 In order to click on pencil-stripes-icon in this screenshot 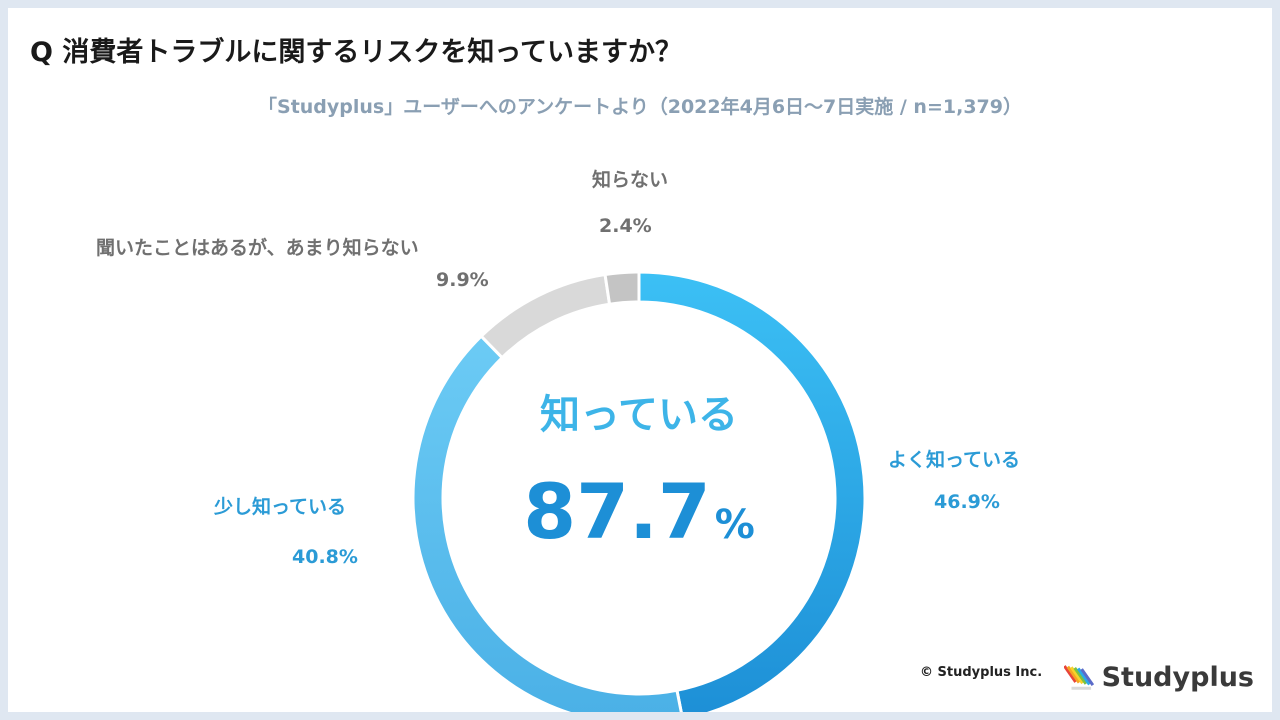, I will do `click(1079, 677)`.